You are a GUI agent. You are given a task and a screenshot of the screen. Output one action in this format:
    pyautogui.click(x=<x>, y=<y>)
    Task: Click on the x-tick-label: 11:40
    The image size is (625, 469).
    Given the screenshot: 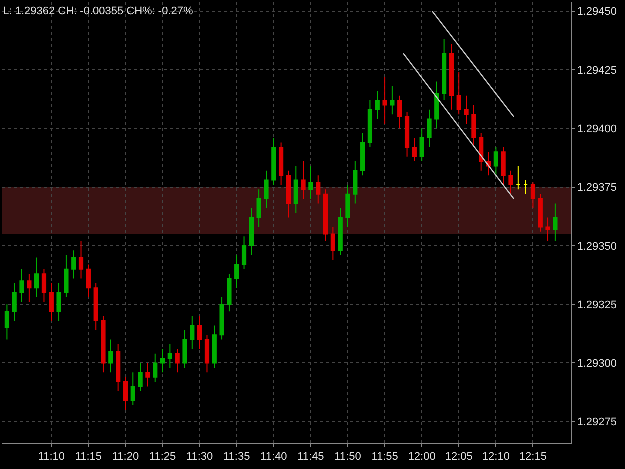 What is the action you would take?
    pyautogui.click(x=274, y=457)
    